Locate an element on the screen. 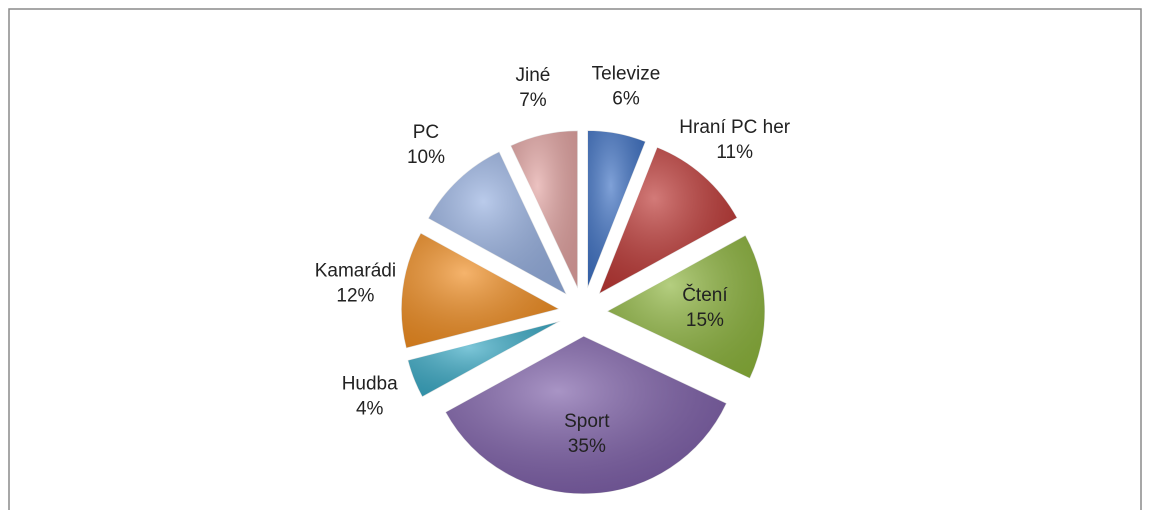 This screenshot has height=510, width=1150. slice-label: Televize is located at coordinates (626, 74).